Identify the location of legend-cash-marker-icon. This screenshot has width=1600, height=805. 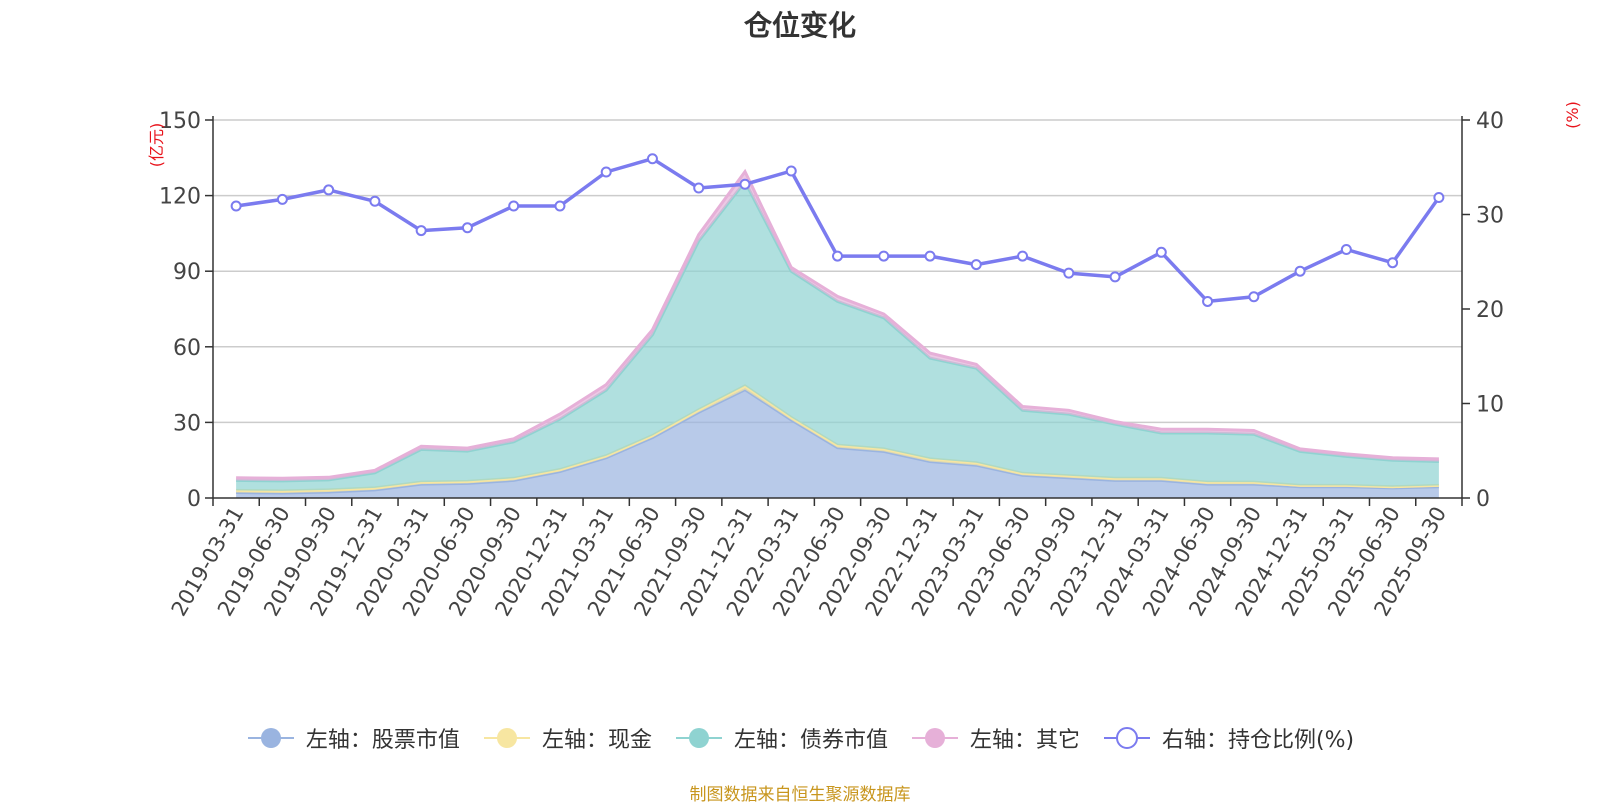
(506, 738).